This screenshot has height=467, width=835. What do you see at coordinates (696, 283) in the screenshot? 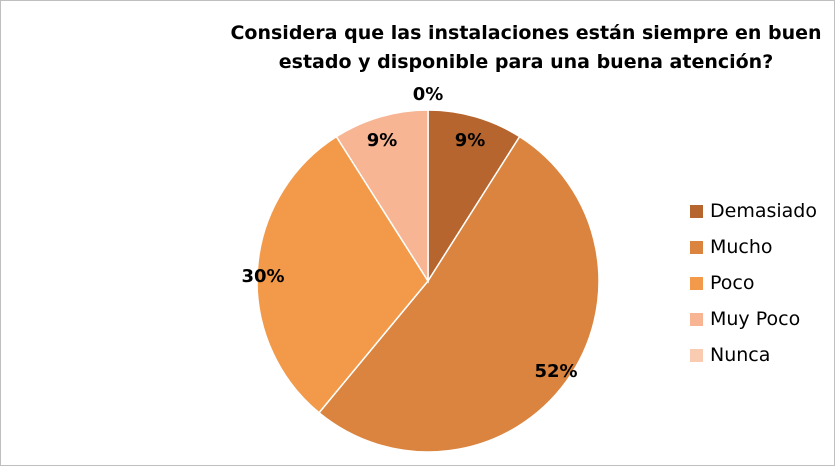
I see `legend-swatch-poco` at bounding box center [696, 283].